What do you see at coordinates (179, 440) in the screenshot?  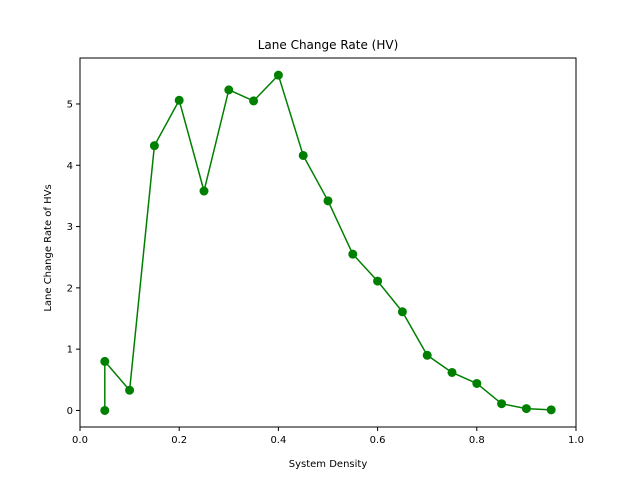 I see `x-tick-label: 0.2` at bounding box center [179, 440].